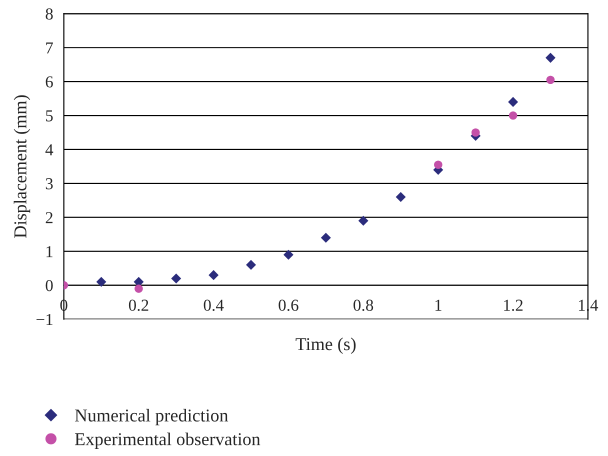  What do you see at coordinates (49, 286) in the screenshot?
I see `y-tick-label: 0` at bounding box center [49, 286].